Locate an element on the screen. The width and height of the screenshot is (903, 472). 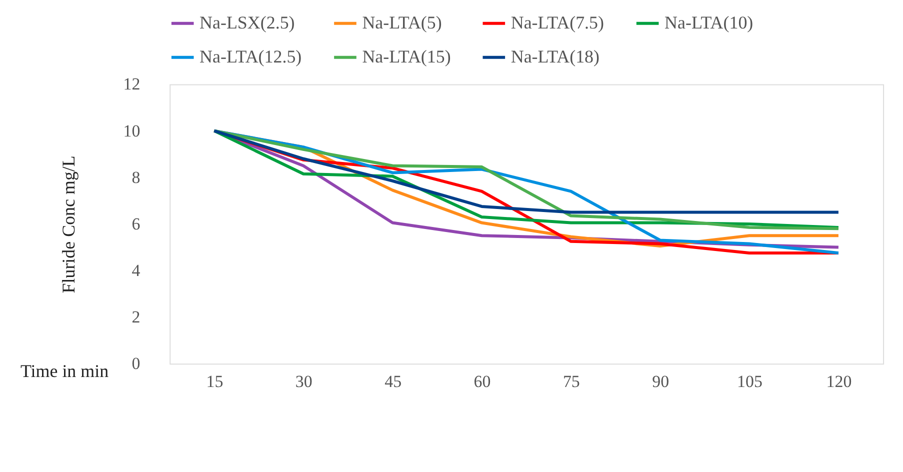
x-tick-label: 105 is located at coordinates (749, 382).